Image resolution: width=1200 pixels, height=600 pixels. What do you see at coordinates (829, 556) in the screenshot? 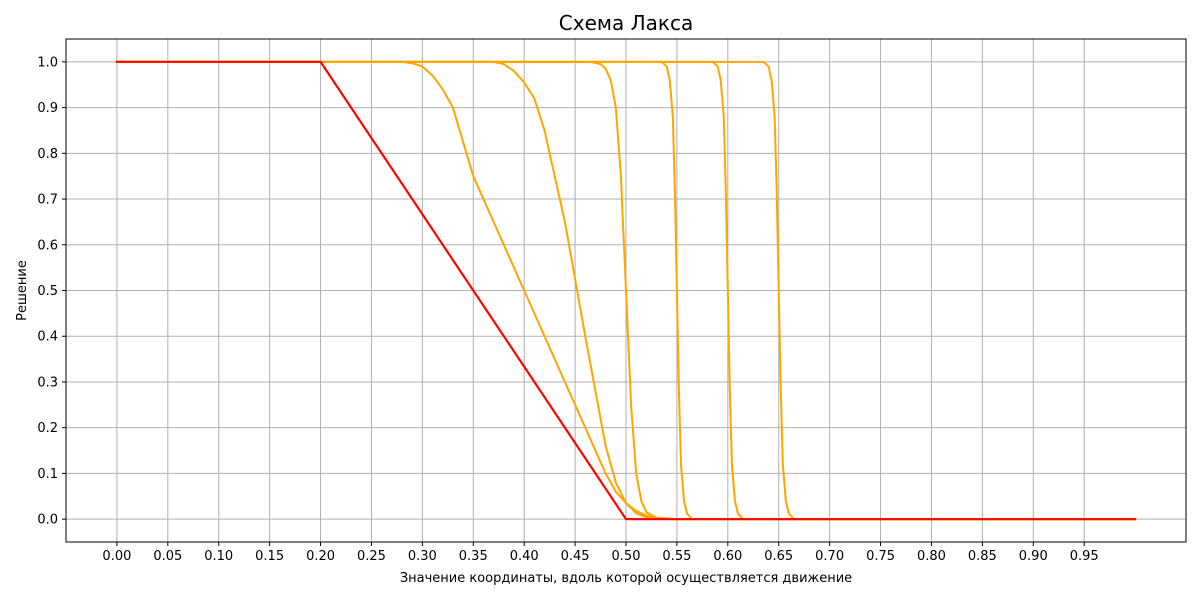
I see `x-tick-label: 0.70` at bounding box center [829, 556].